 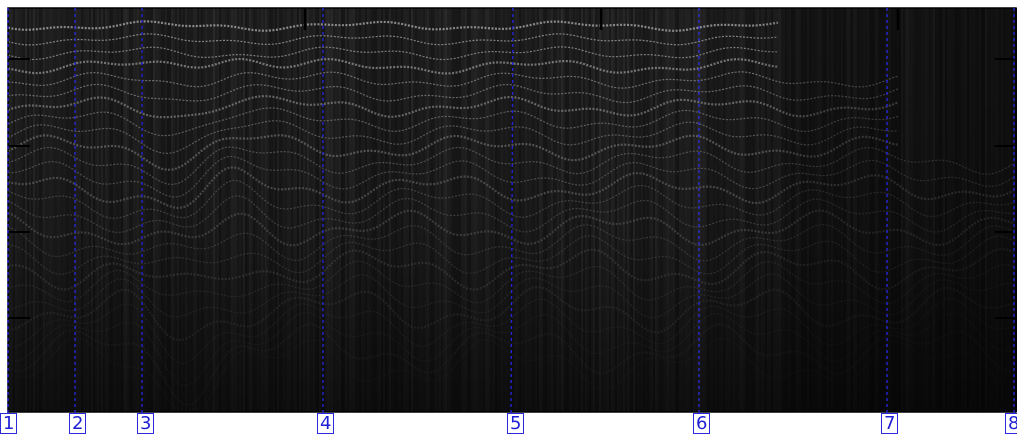 I want to click on marker-label-6: 6, so click(x=702, y=423).